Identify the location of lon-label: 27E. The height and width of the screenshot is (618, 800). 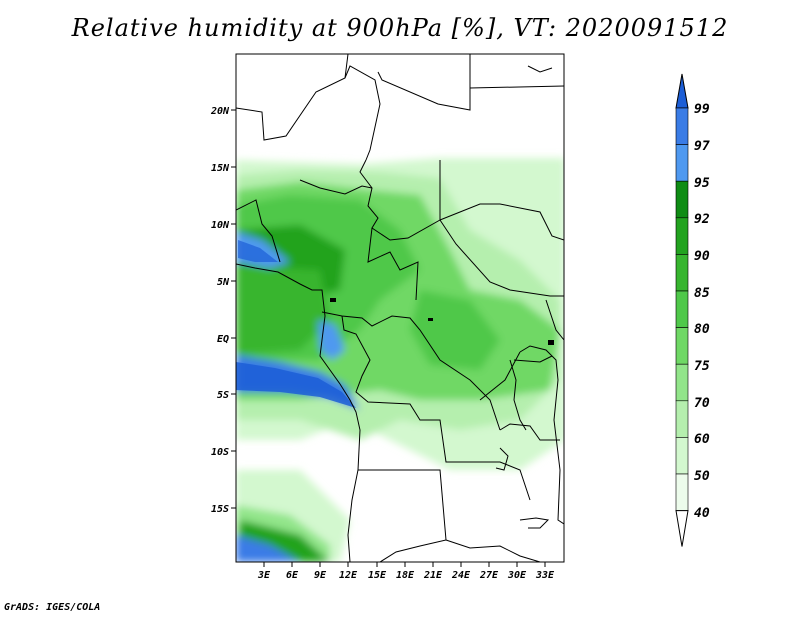
(489, 575).